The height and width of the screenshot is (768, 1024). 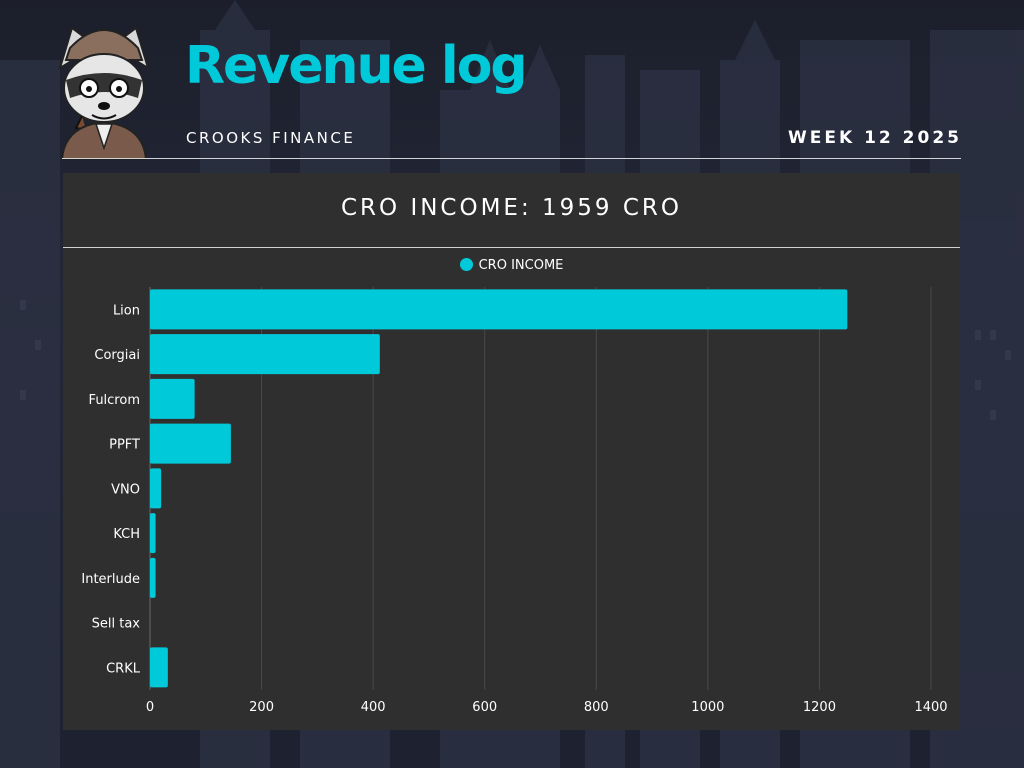 What do you see at coordinates (930, 707) in the screenshot?
I see `x-tick-label: 1400` at bounding box center [930, 707].